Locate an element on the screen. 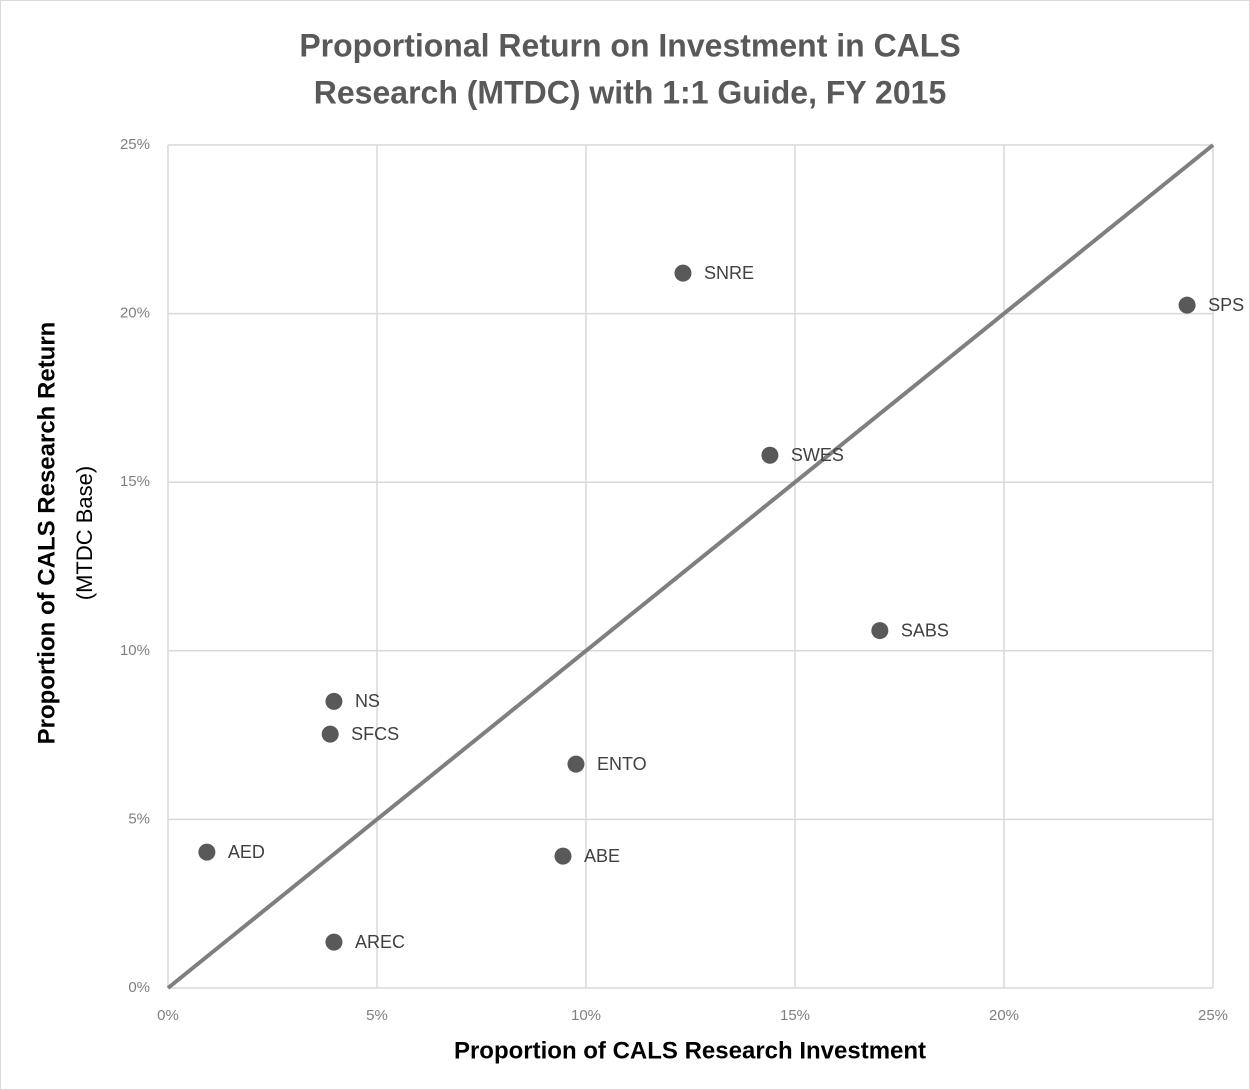 The image size is (1250, 1090). x-tick-label: 0% is located at coordinates (168, 1015).